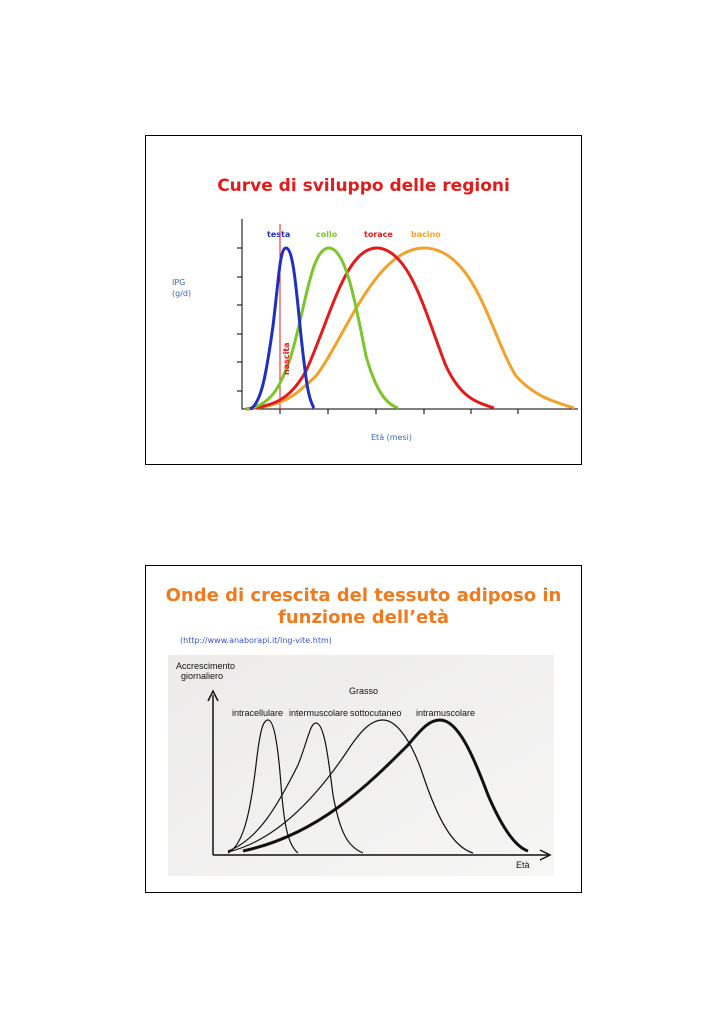 This screenshot has height=1030, width=728. I want to click on curve-sottocutaneo, so click(350, 786).